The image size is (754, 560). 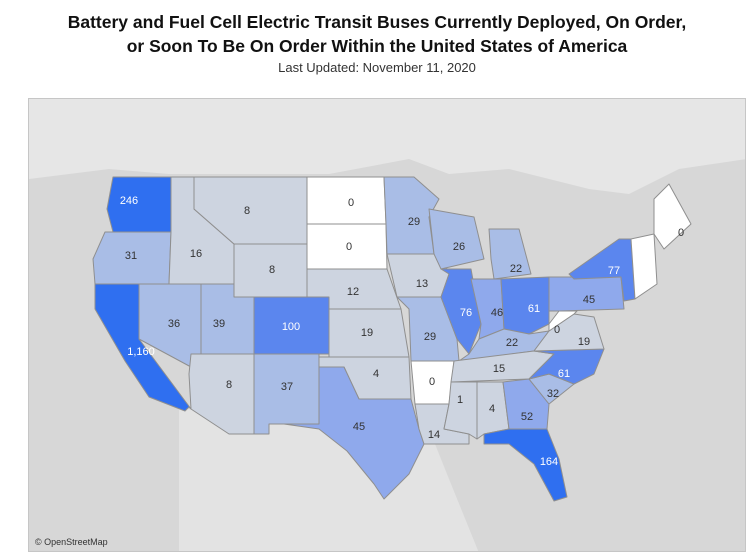 What do you see at coordinates (566, 366) in the screenshot?
I see `state-nc` at bounding box center [566, 366].